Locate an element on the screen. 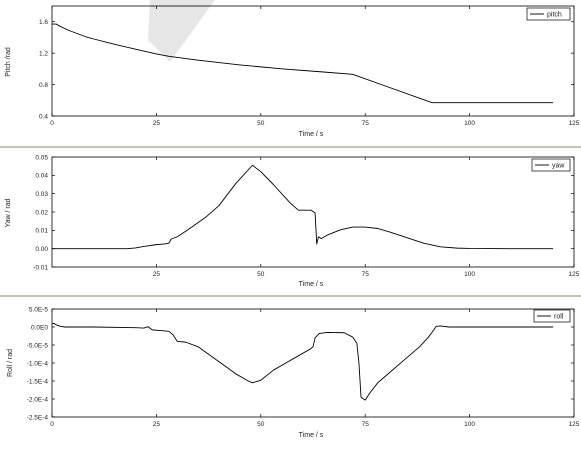 This screenshot has height=456, width=581. y-tick-label: 0.05 is located at coordinates (41, 157).